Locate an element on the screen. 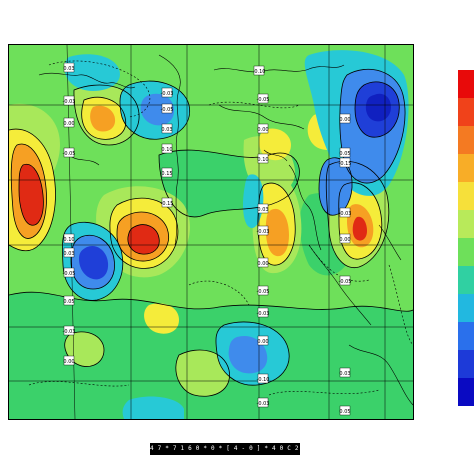  core-lightblue-mid is located at coordinates (248, 354).